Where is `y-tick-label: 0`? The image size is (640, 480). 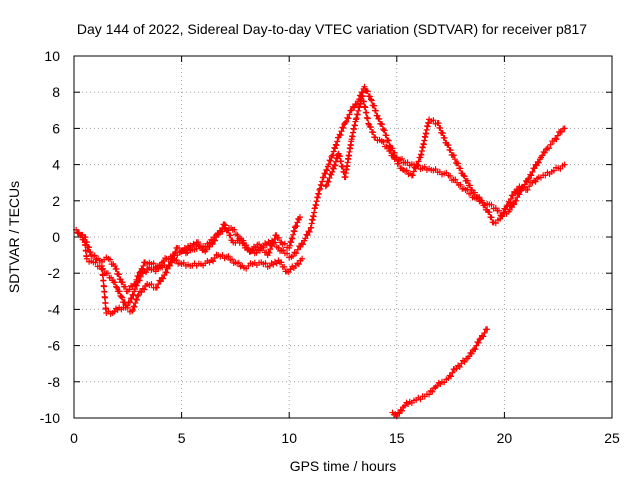
y-tick-label: 0 is located at coordinates (56, 237).